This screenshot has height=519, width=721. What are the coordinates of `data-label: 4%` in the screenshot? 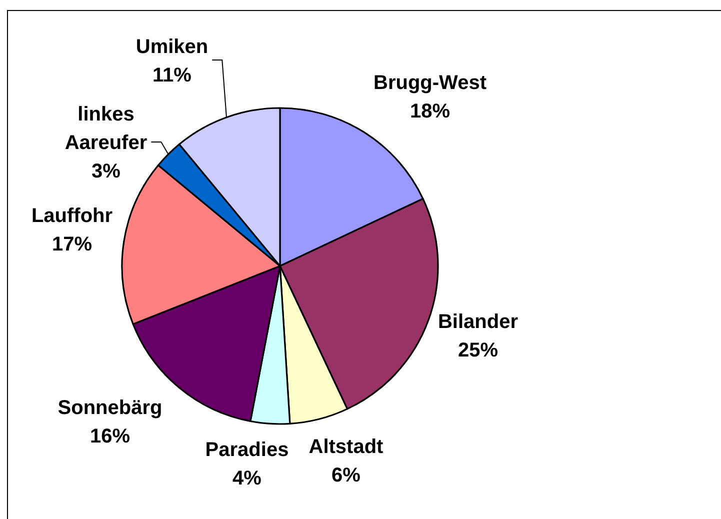 It's located at (247, 478).